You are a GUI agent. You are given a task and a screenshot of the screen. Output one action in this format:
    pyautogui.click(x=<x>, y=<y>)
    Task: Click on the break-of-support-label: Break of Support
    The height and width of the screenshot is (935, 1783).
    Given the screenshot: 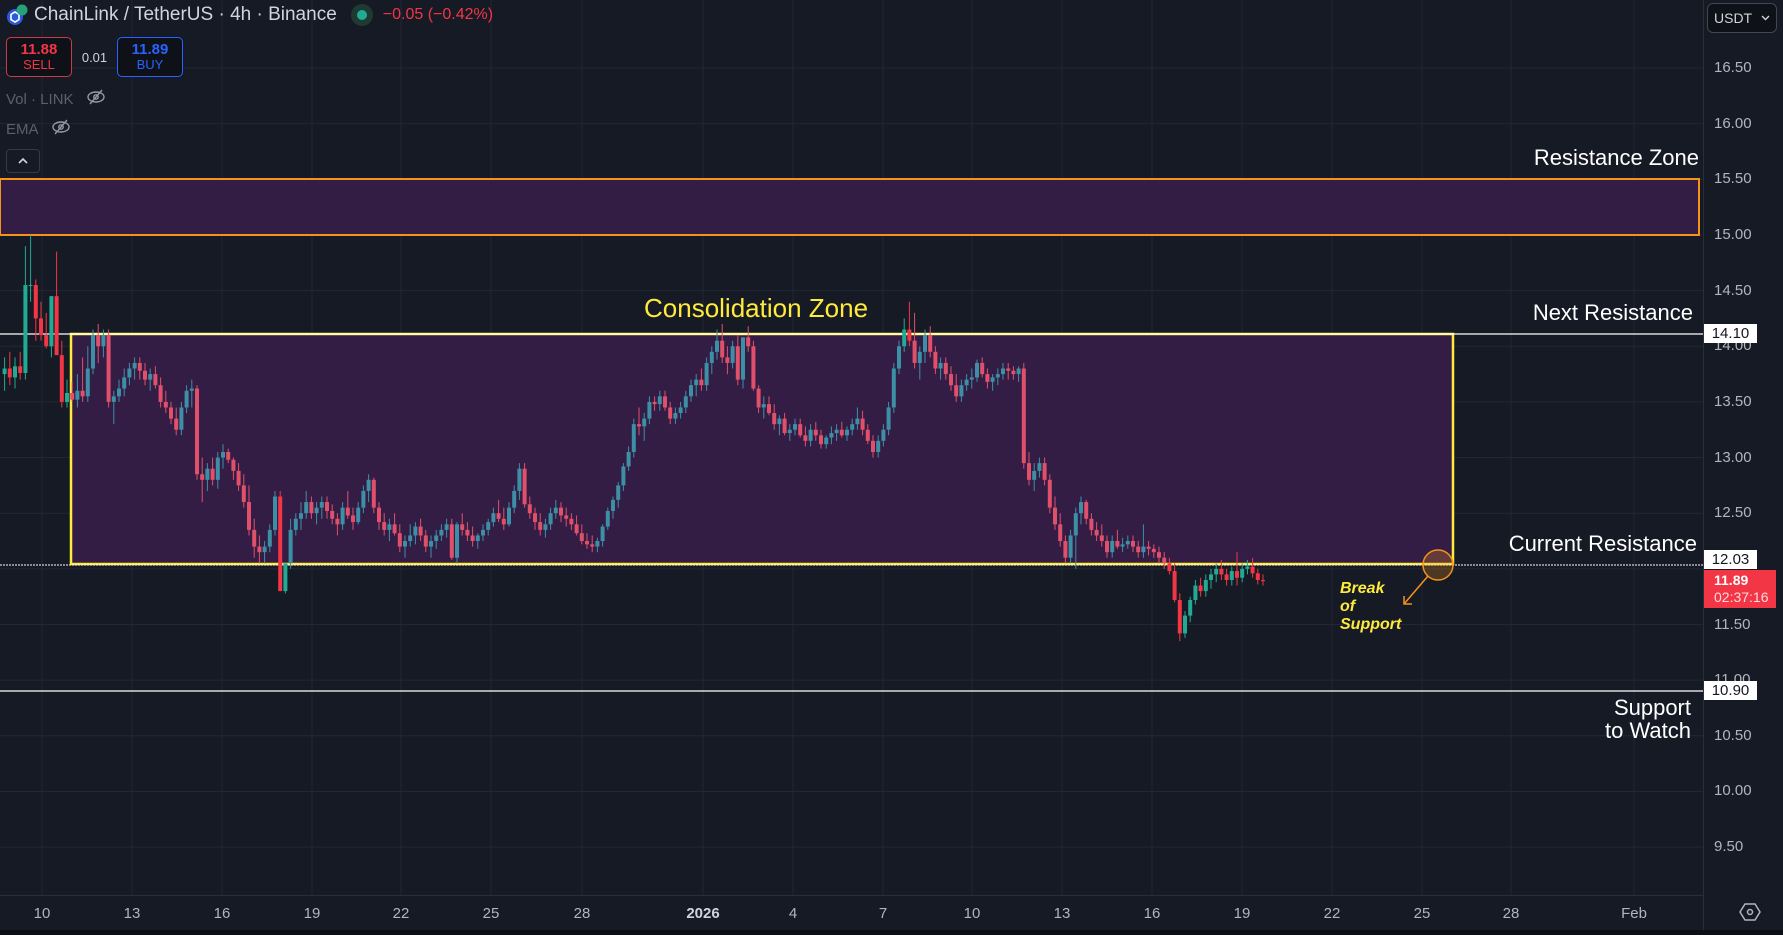 What is the action you would take?
    pyautogui.click(x=1370, y=607)
    